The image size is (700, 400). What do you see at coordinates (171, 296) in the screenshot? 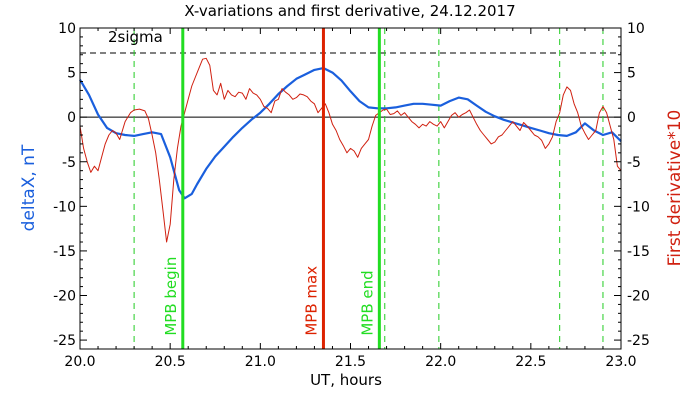
I see `marker-label-0: MPB begin` at bounding box center [171, 296].